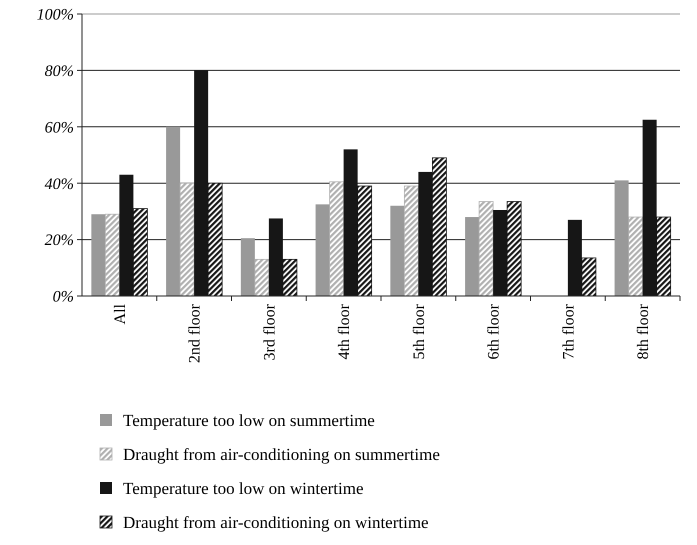 The height and width of the screenshot is (545, 697). What do you see at coordinates (419, 331) in the screenshot?
I see `x-tick-label: 5th floor` at bounding box center [419, 331].